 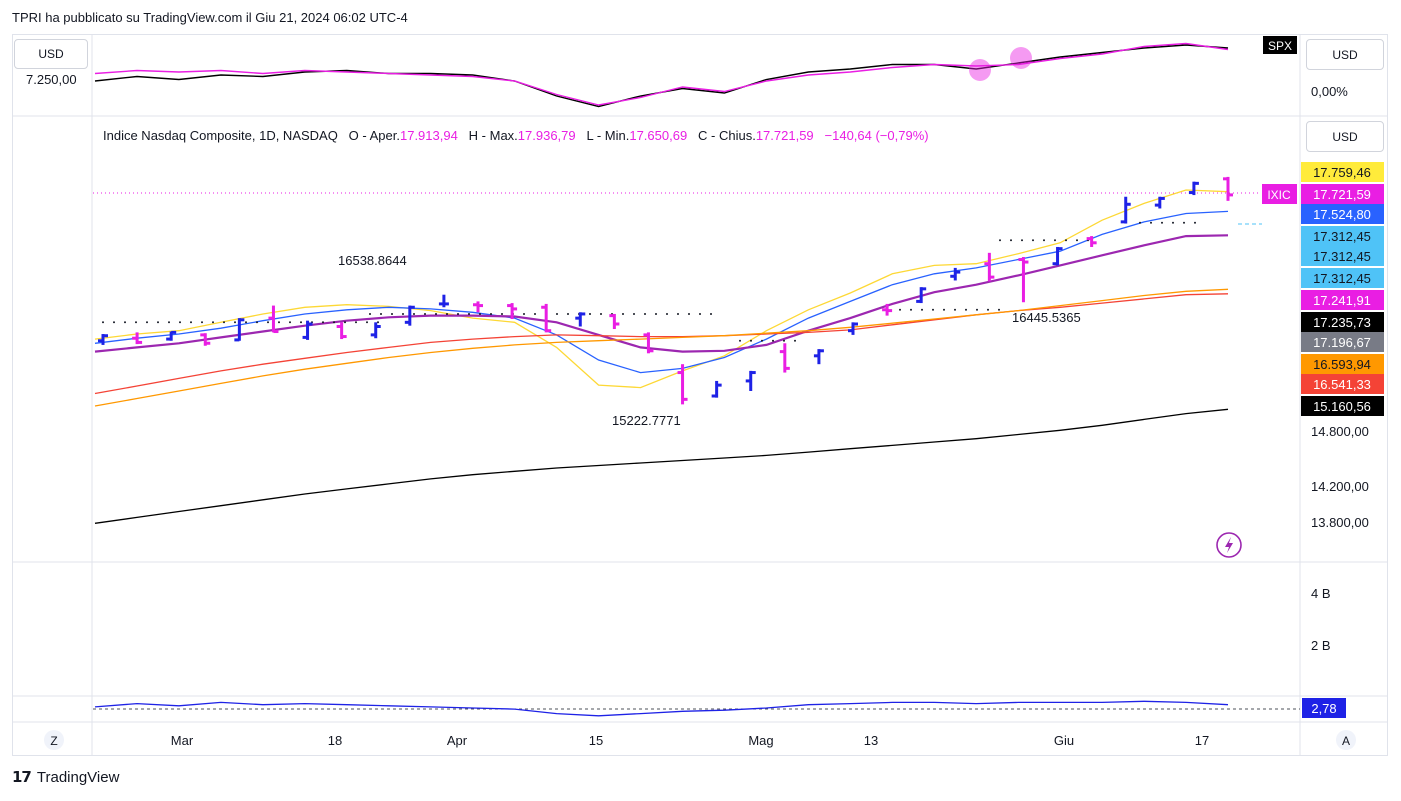 I want to click on compare-line-ixic, so click(x=661, y=74).